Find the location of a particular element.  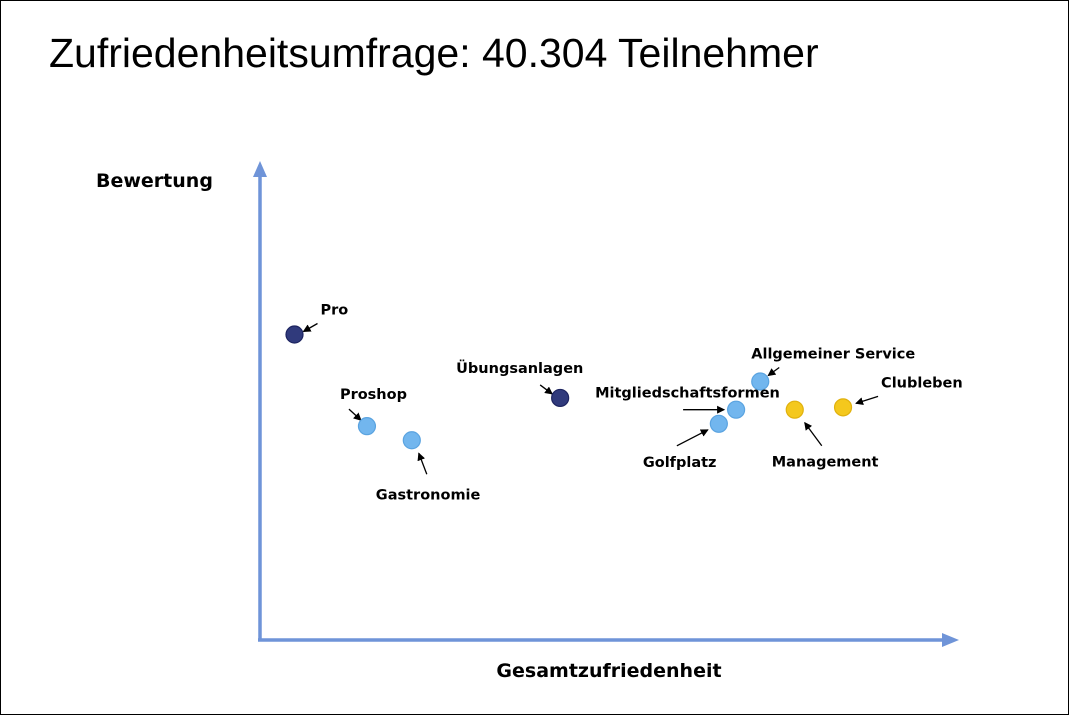

arrow-gastronomie is located at coordinates (422, 463).